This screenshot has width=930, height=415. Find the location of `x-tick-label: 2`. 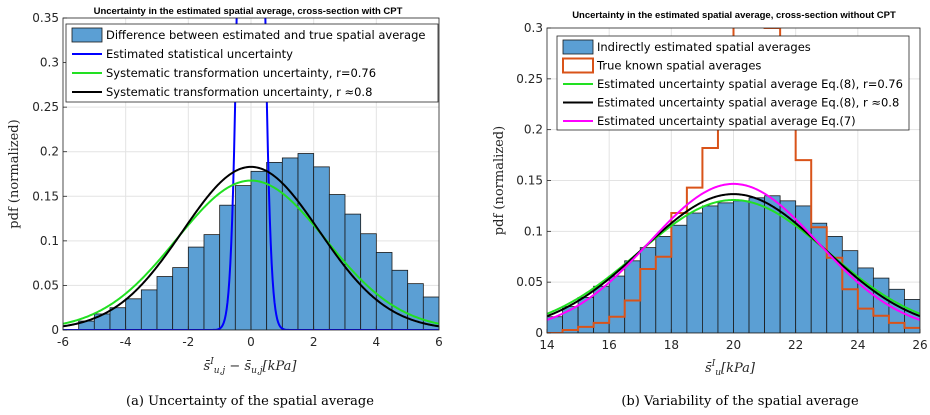

x-tick-label: 2 is located at coordinates (314, 342).